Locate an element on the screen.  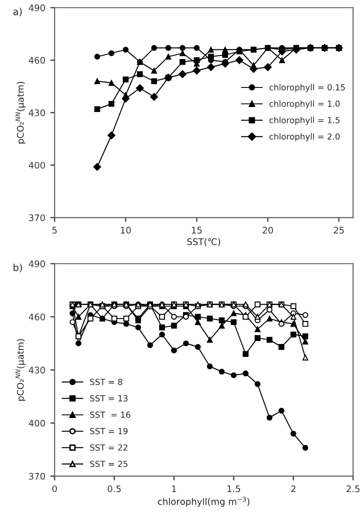
x-tick-label: 25 is located at coordinates (339, 230).